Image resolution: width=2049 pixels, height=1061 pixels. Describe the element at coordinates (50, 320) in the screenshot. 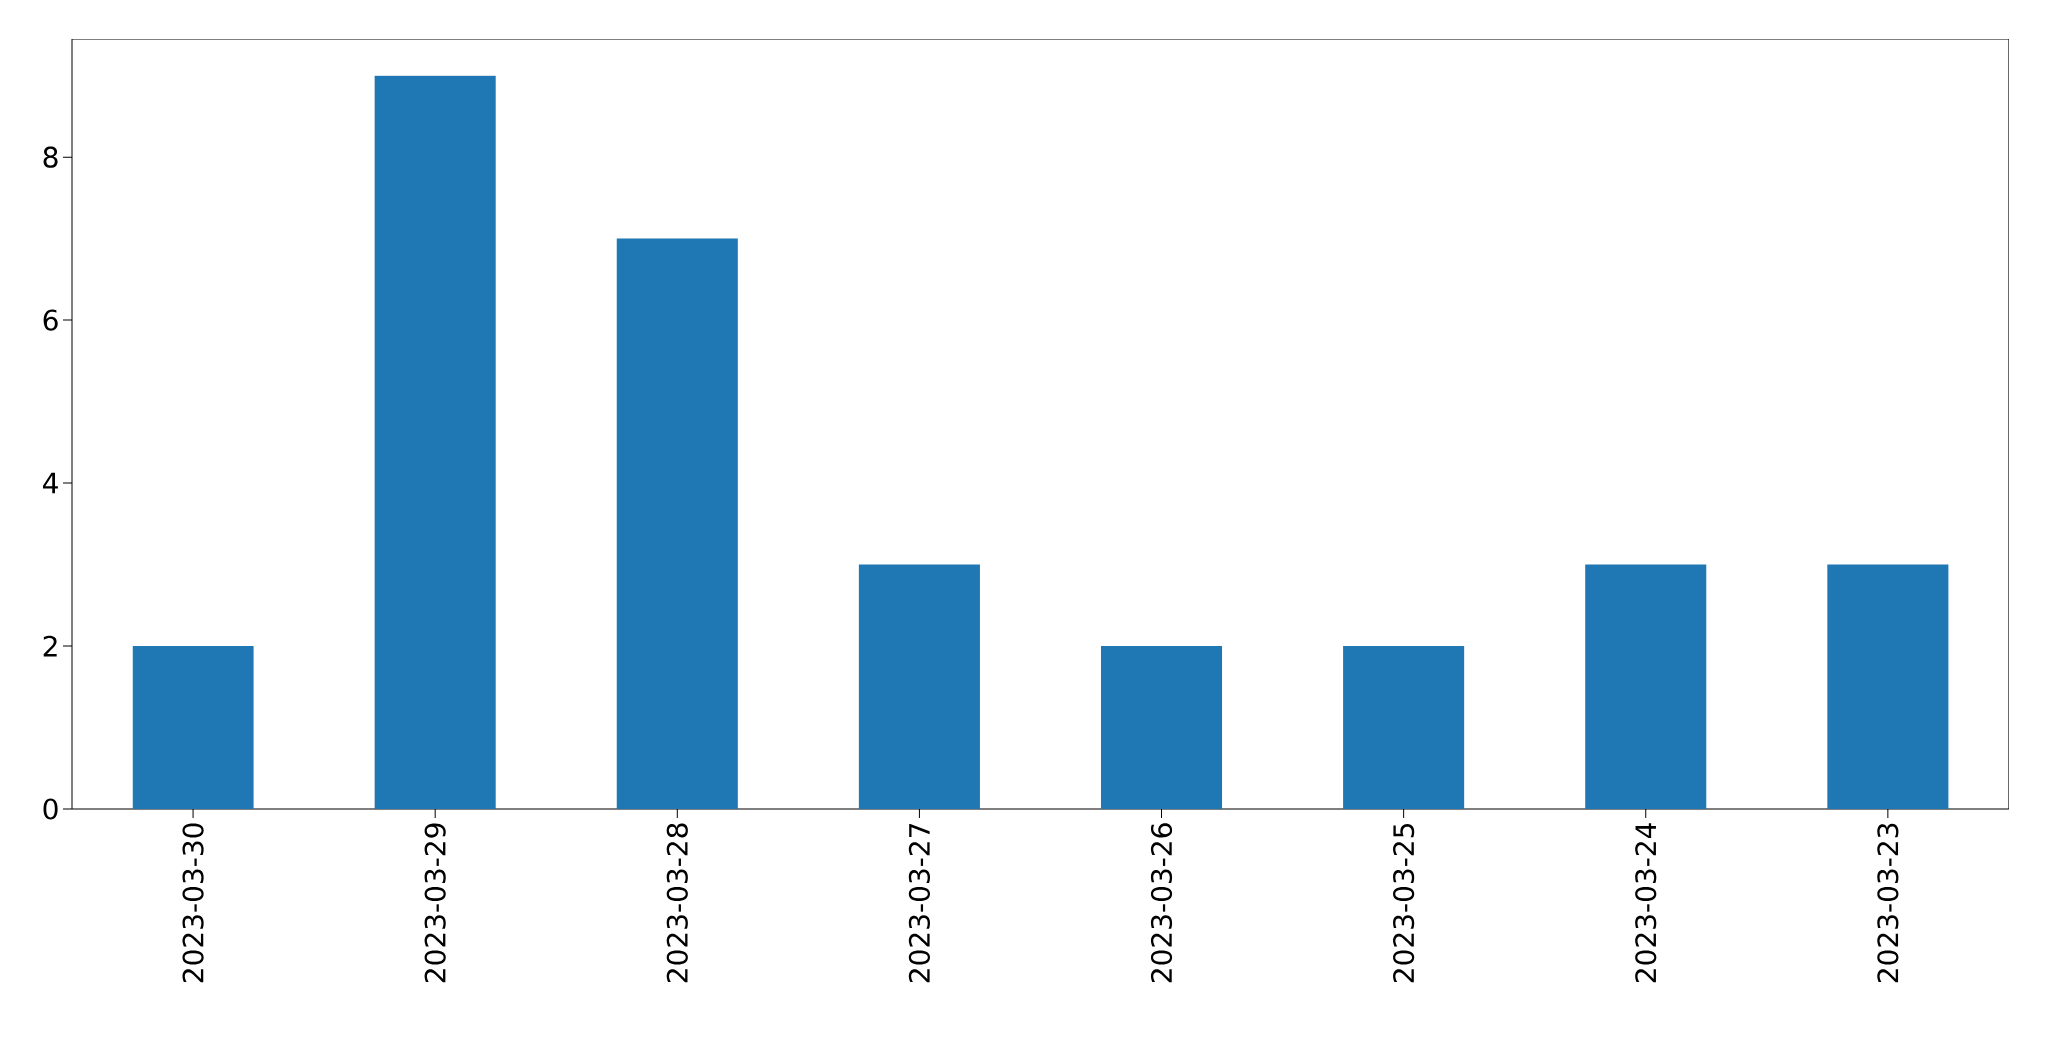

I see `y-tick-label: 6` at that location.